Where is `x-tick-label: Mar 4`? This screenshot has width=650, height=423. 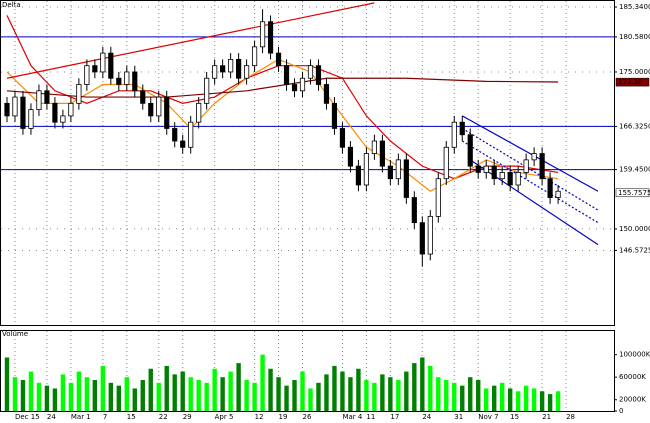
x-tick-label: Mar 4 is located at coordinates (352, 417).